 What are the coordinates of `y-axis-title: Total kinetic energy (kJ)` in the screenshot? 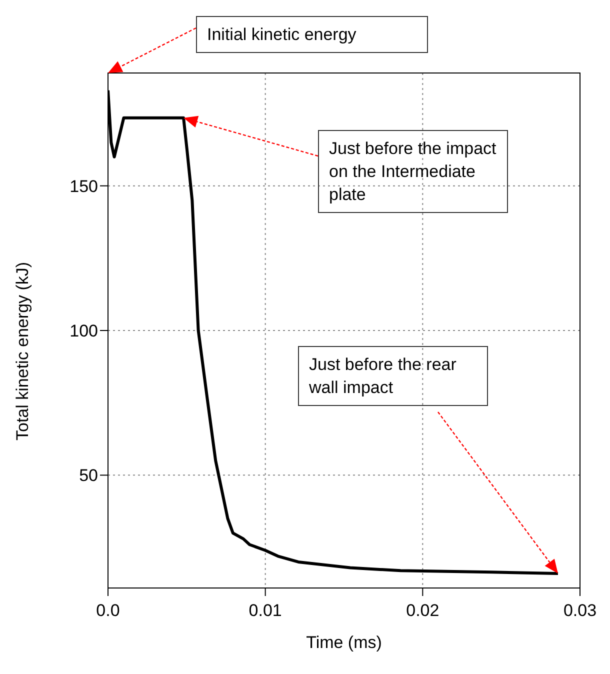 It's located at (22, 351).